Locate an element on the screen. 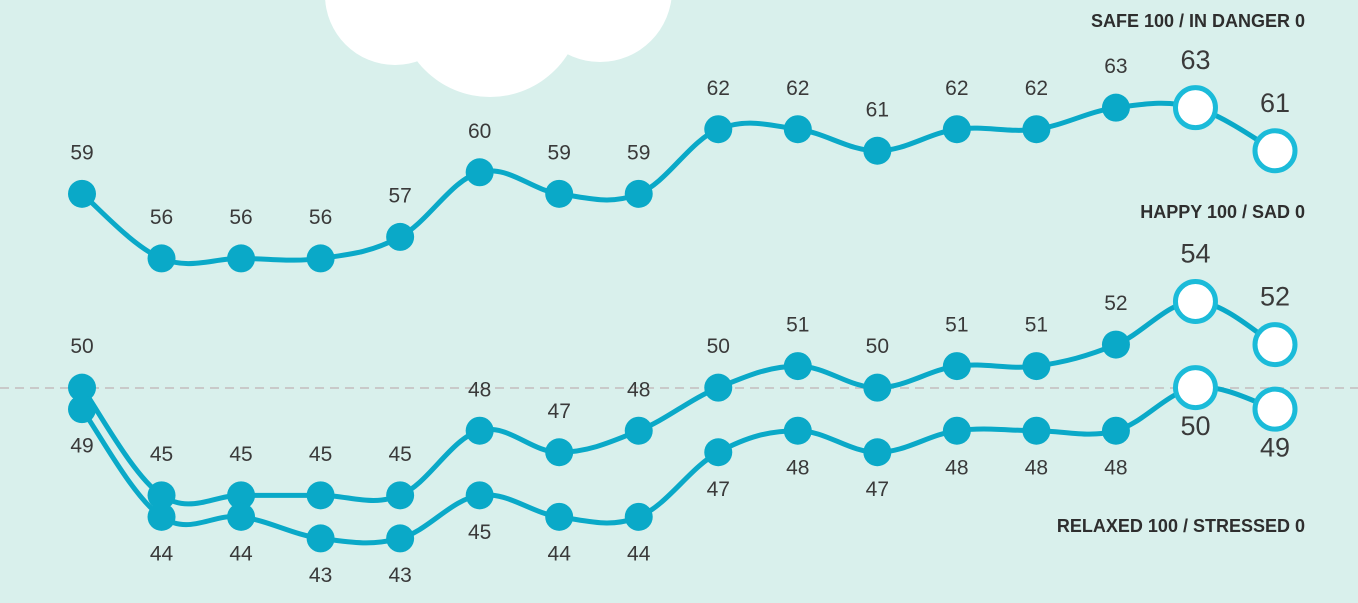 The height and width of the screenshot is (603, 1358). cloud is located at coordinates (498, 48).